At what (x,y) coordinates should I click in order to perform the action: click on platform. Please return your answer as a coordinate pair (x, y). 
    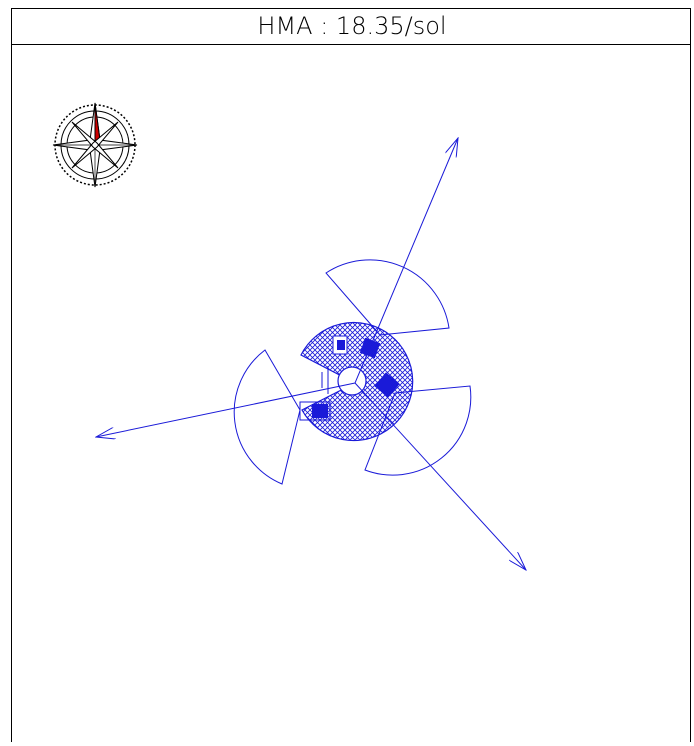
    Looking at the image, I should click on (356, 381).